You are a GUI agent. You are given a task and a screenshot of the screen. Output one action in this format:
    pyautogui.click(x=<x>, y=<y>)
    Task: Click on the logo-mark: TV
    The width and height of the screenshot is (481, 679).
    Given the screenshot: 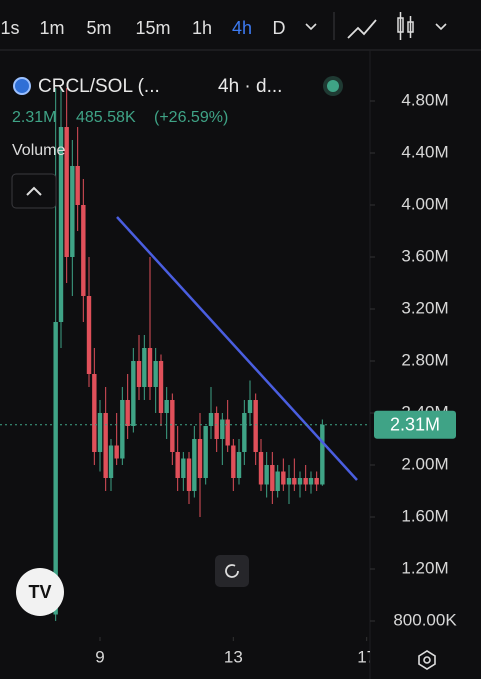 What is the action you would take?
    pyautogui.click(x=39, y=592)
    